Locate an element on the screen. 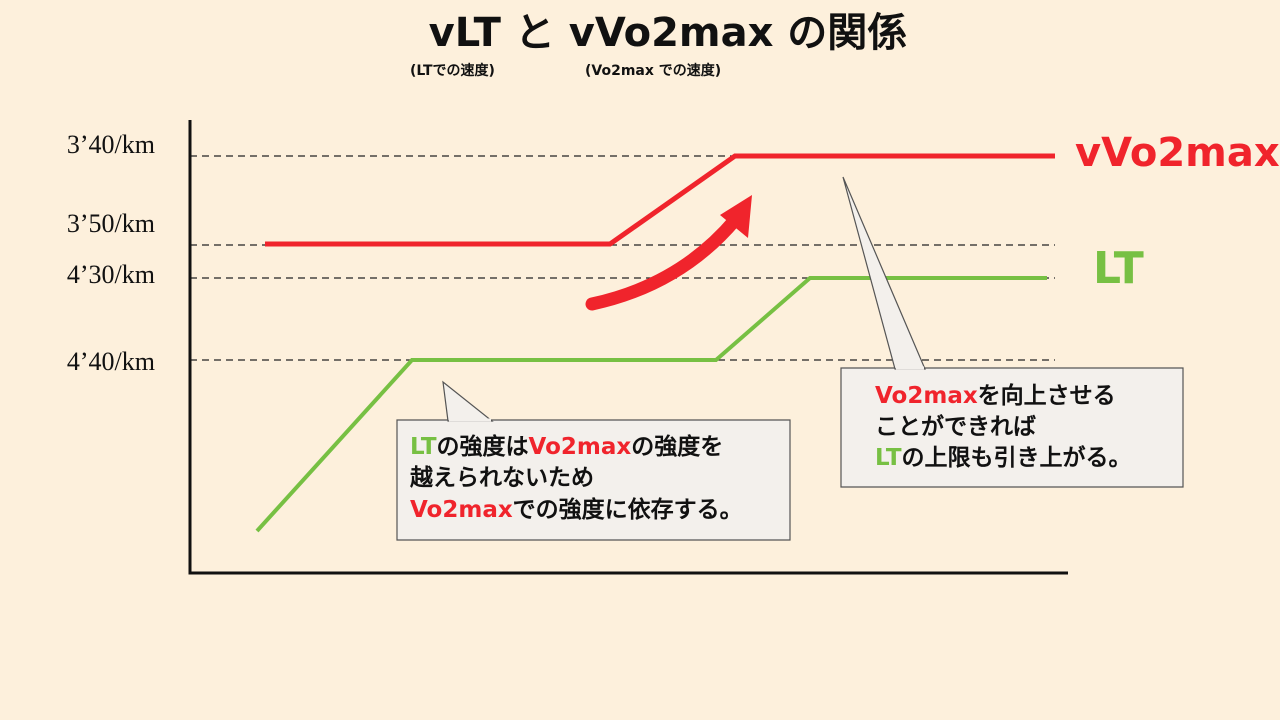  title: vLT と vVo2max の関係 is located at coordinates (668, 33).